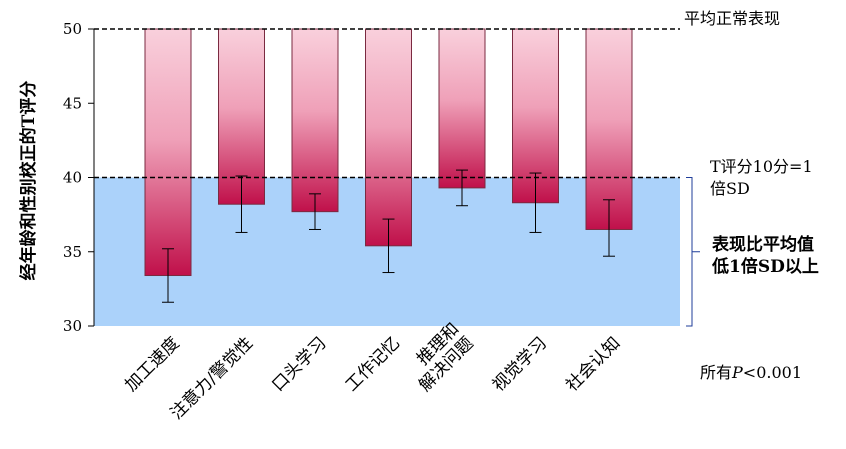 Image resolution: width=846 pixels, height=449 pixels. Describe the element at coordinates (72, 326) in the screenshot. I see `y-tick-label: 30` at that location.